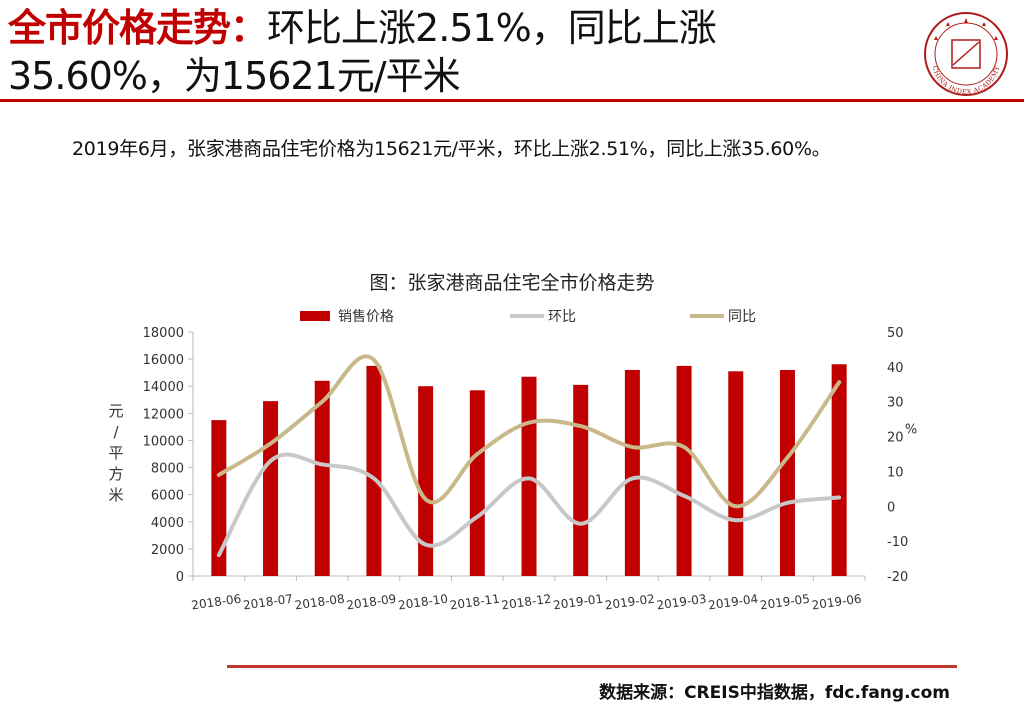 The image size is (1024, 709). What do you see at coordinates (115, 411) in the screenshot?
I see `y-left-axis-label-char: 元` at bounding box center [115, 411].